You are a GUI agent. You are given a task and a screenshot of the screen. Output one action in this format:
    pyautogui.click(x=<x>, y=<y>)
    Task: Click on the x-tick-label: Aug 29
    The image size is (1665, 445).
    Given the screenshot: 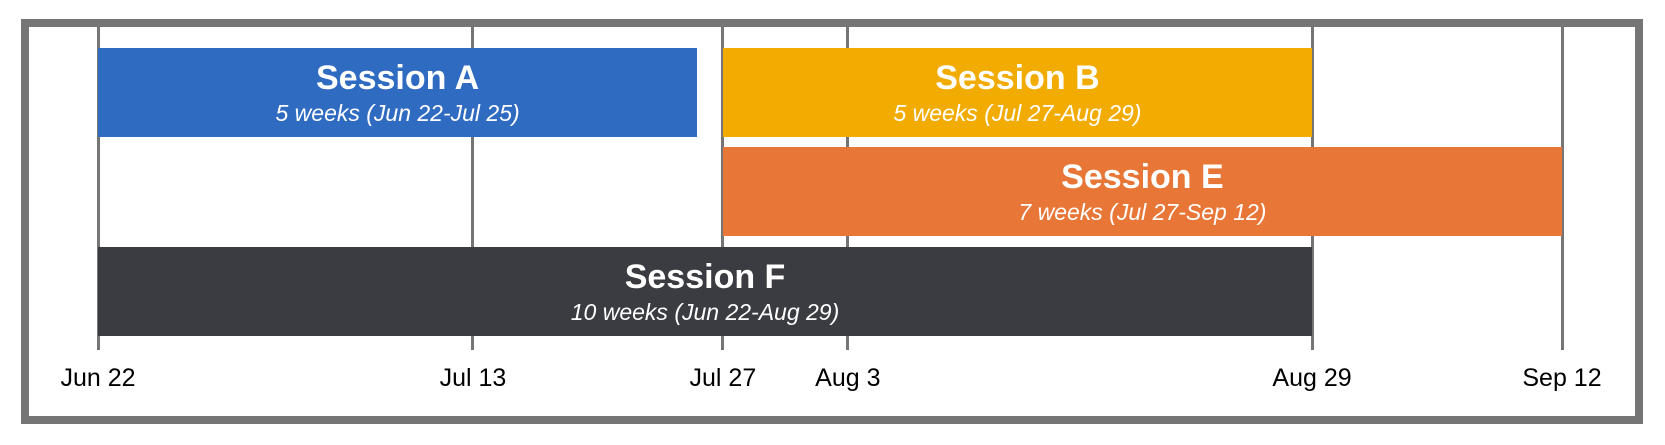 What is the action you would take?
    pyautogui.click(x=1312, y=378)
    